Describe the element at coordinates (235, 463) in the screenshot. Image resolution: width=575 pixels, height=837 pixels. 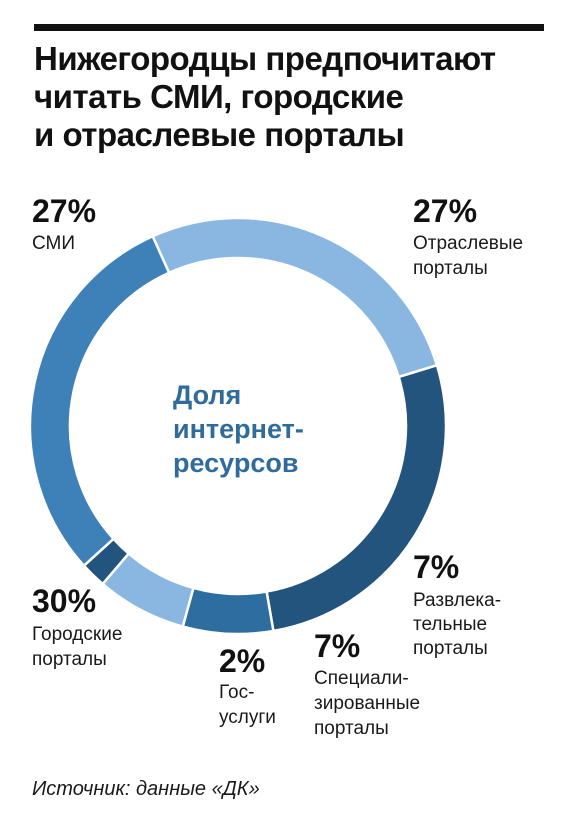
I see `center-label-line: ресурсов` at that location.